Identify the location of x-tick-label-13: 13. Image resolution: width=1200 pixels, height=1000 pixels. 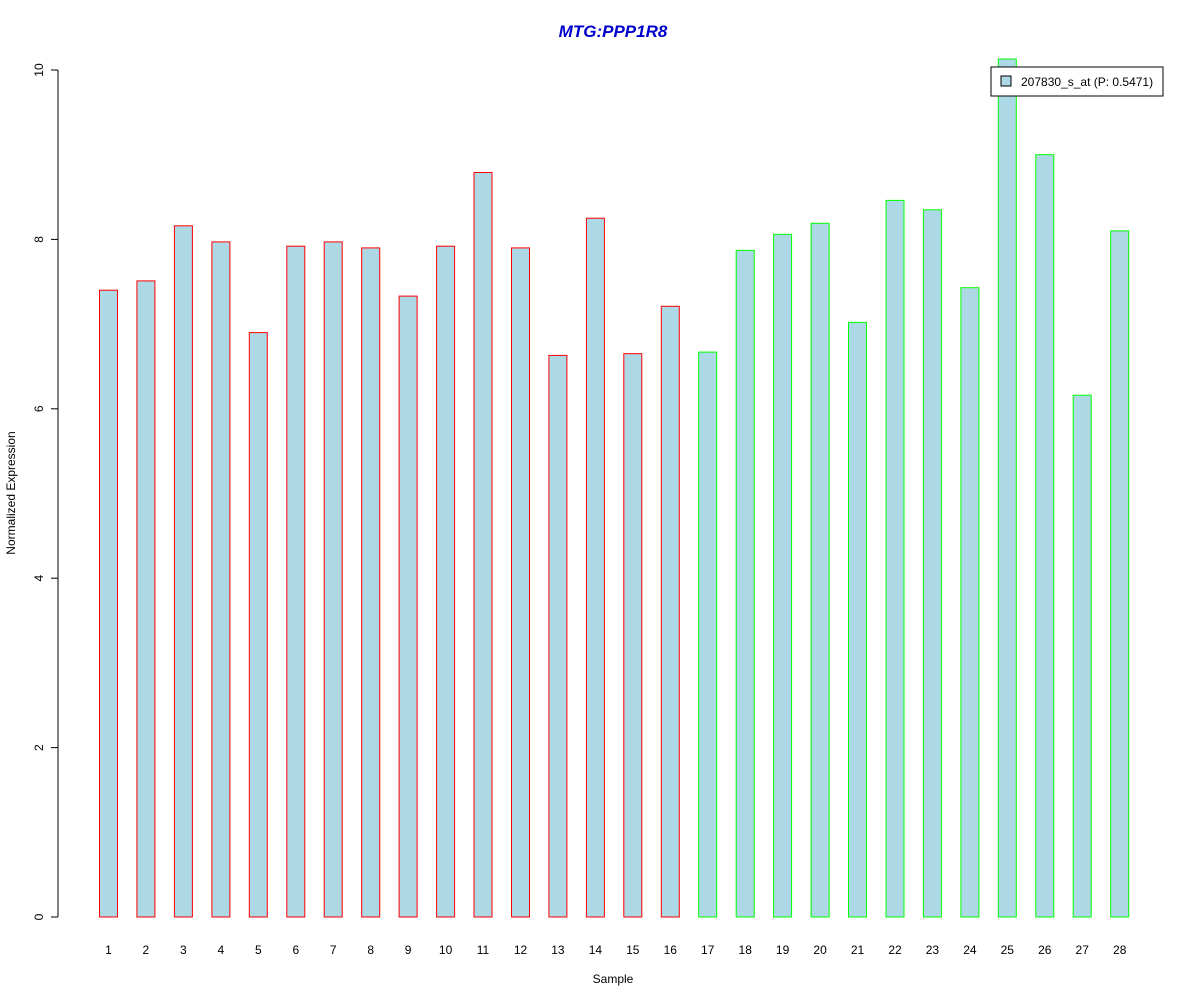
(558, 950).